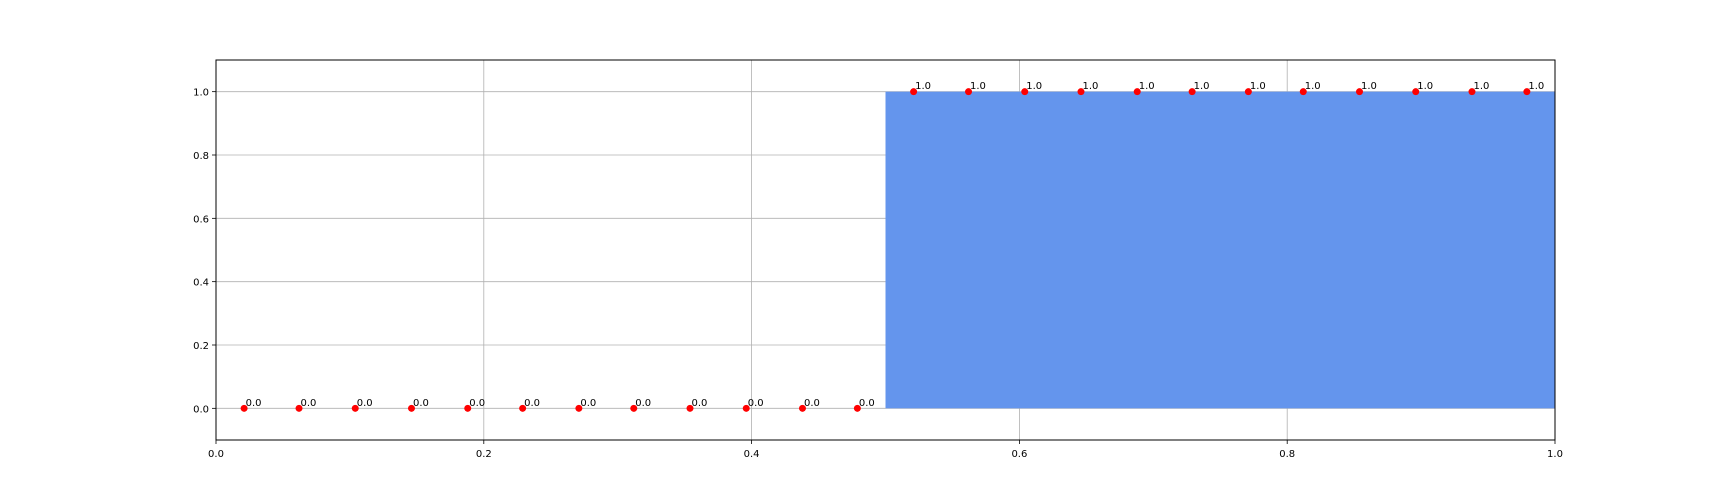 The image size is (1728, 504). I want to click on y-tick-label: 0.2, so click(201, 346).